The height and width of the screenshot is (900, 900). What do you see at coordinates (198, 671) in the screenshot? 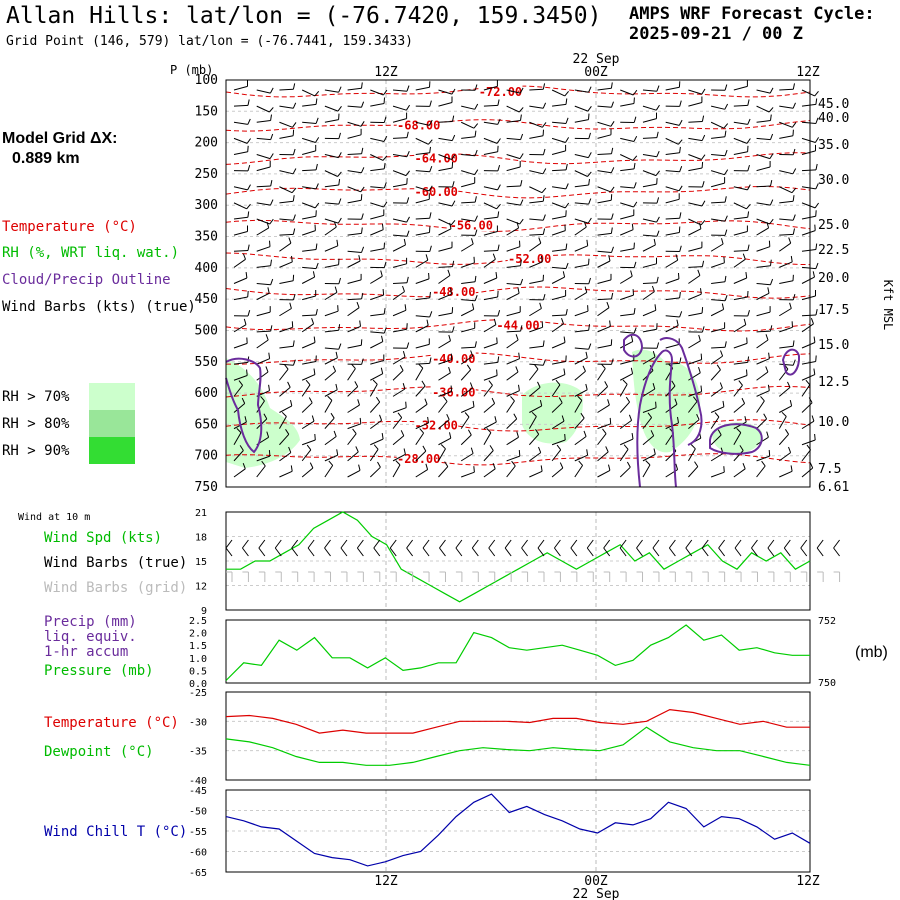
I see `y-tick-label: 0.5` at bounding box center [198, 671].